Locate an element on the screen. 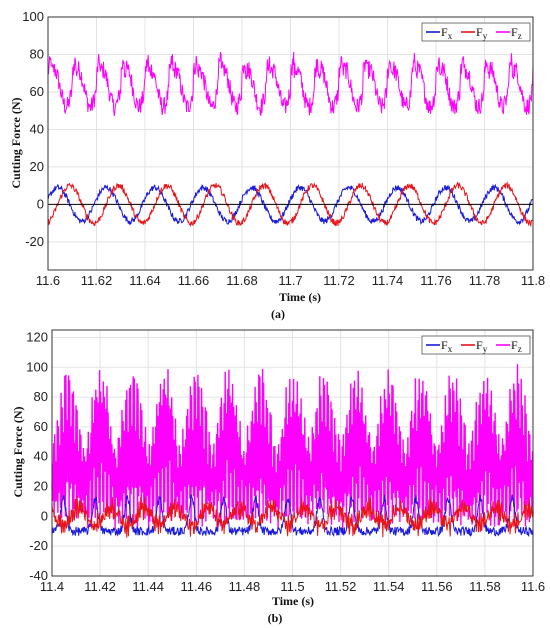 This screenshot has height=628, width=550. chart-b-legend: Fx Fy Fz is located at coordinates (476, 345).